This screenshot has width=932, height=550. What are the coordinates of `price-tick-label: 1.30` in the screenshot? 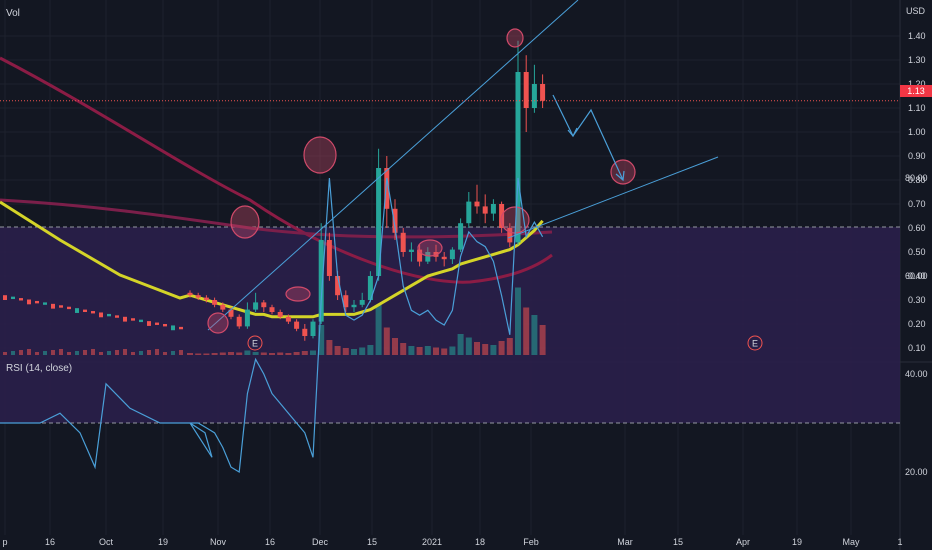 It's located at (917, 60).